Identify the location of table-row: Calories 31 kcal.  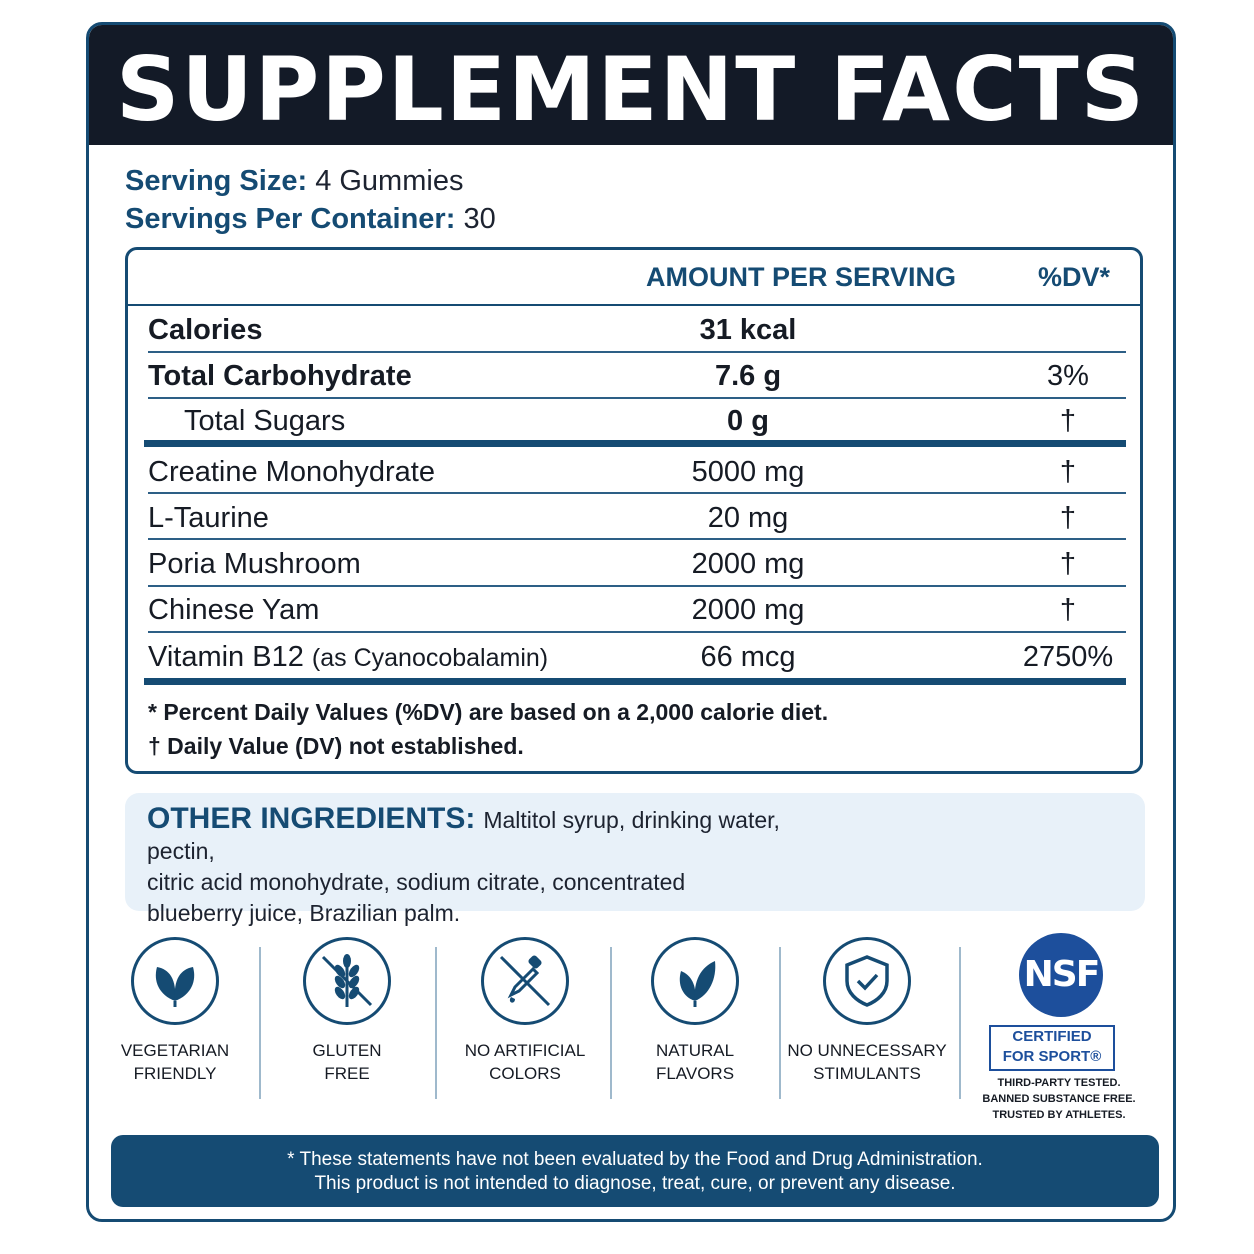
(637, 331).